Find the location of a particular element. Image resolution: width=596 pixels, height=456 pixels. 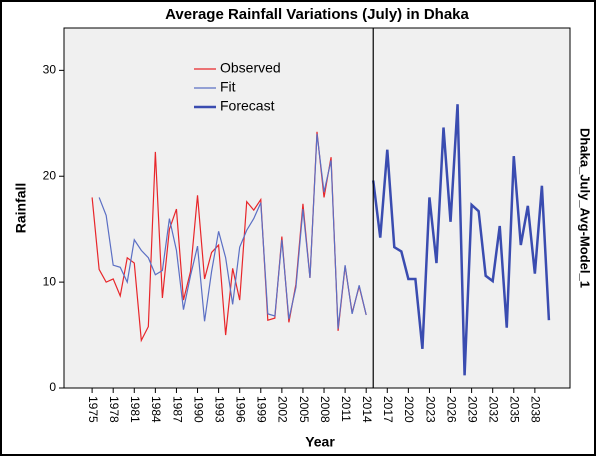

x-tick-label: 2023 is located at coordinates (430, 409).